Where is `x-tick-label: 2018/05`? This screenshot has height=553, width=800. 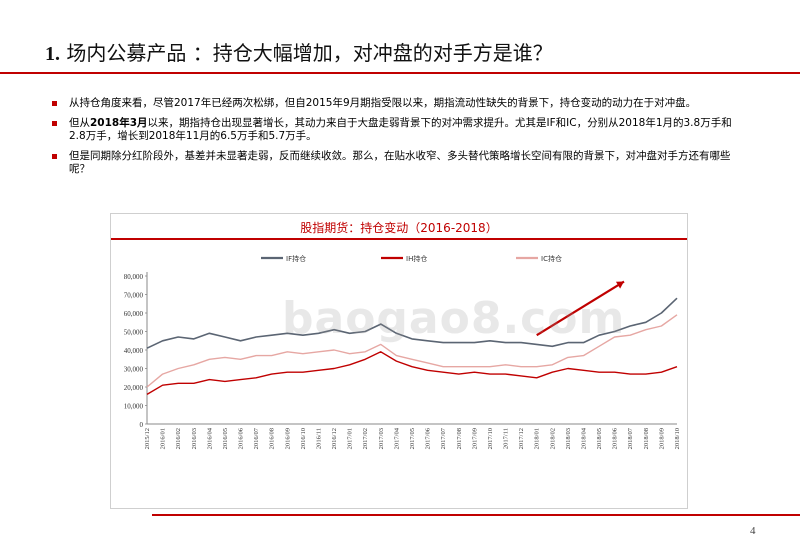
x-tick-label: 2018/05 is located at coordinates (599, 438).